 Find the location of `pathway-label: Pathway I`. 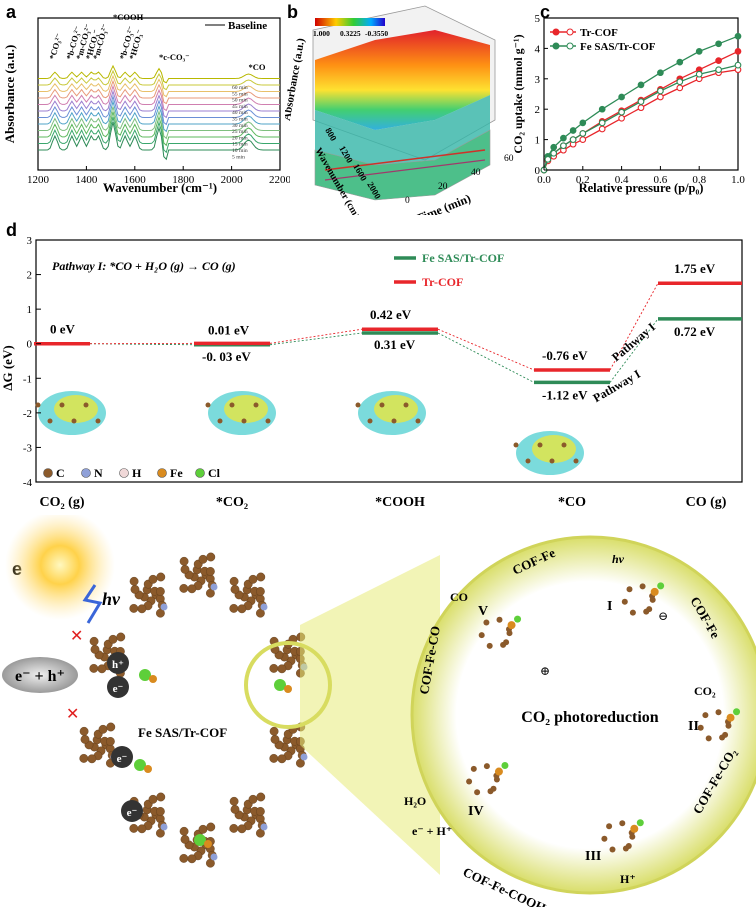

pathway-label: Pathway I is located at coordinates (617, 386).